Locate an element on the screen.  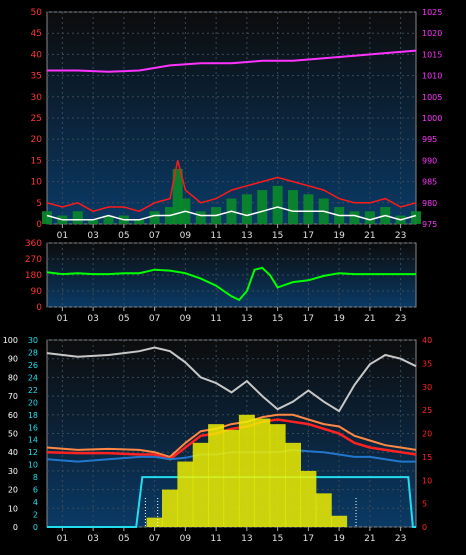
panel3-yrain-10: 20 is located at coordinates (33, 402).